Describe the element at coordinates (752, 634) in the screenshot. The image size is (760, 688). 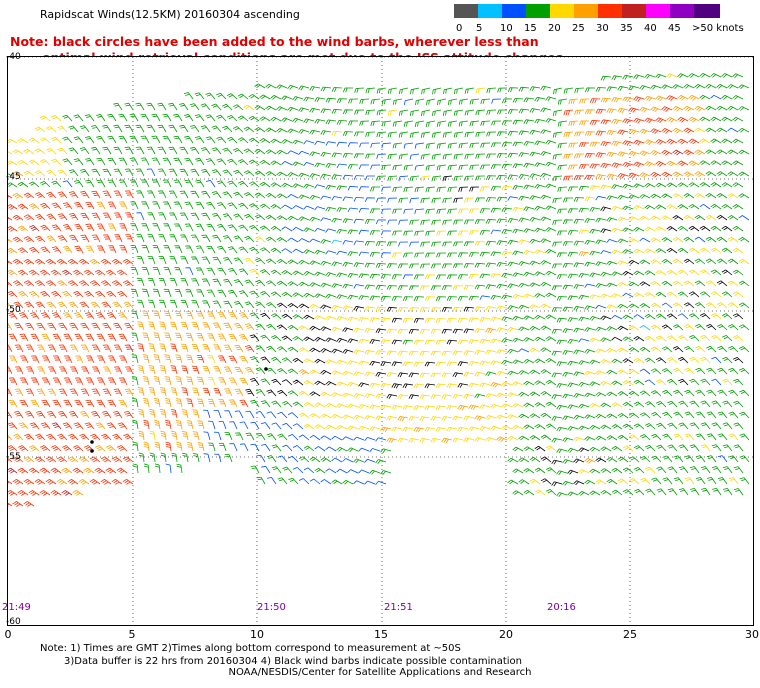
I see `x-tick-label: 30` at that location.